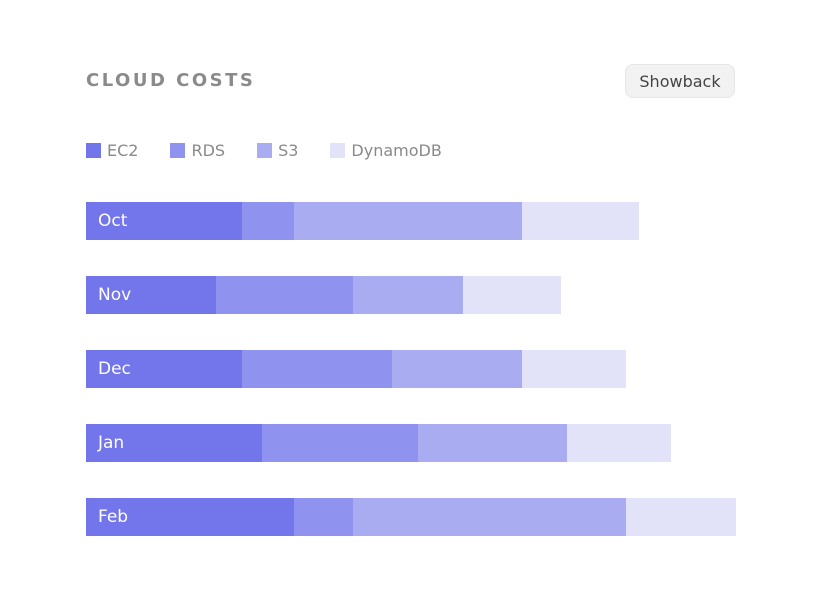 The image size is (823, 600). I want to click on showback-button: Showback, so click(680, 81).